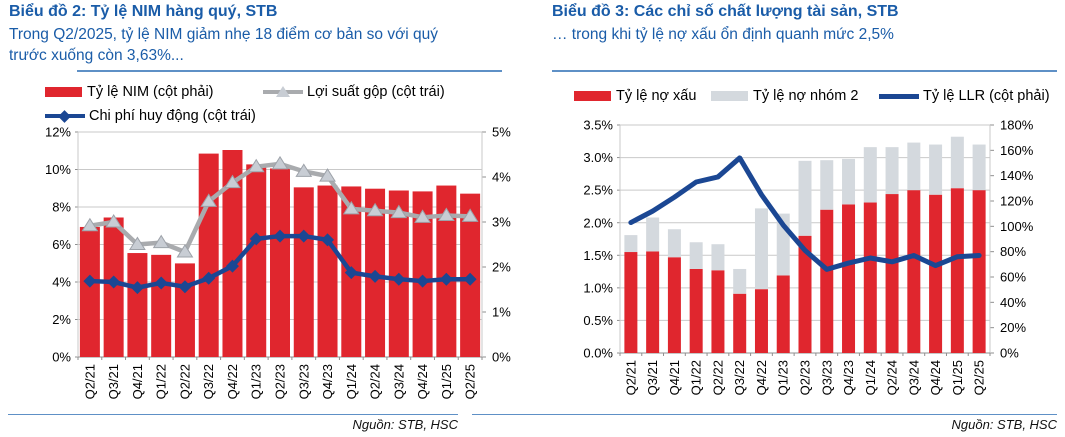  I want to click on svg-text: Q4/22, so click(761, 377).